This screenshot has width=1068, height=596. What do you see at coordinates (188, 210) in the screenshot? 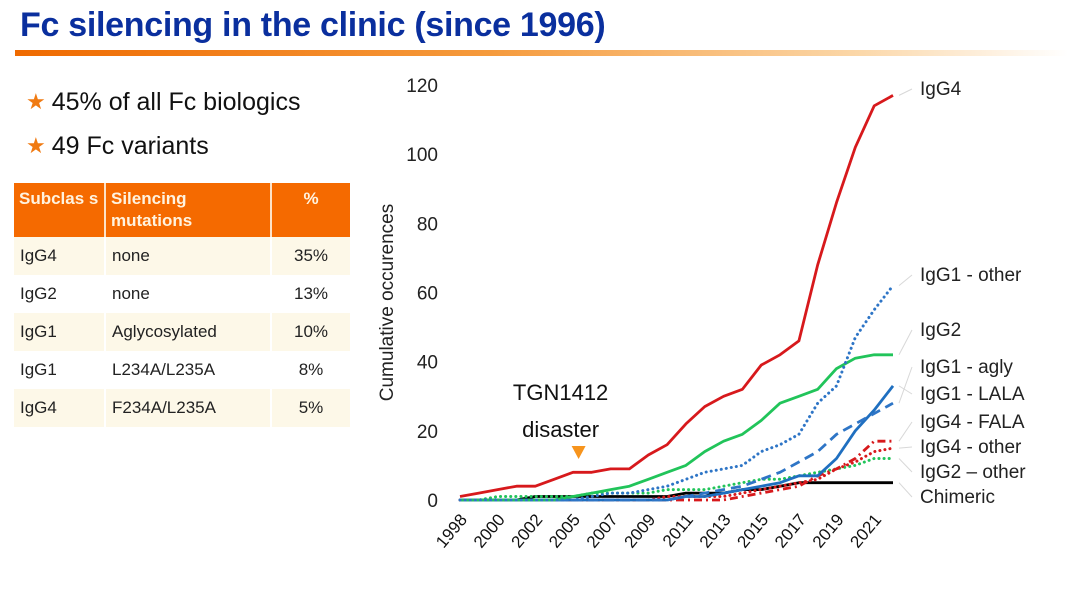
I see `header-silencing-mutations: Silencing mutations` at bounding box center [188, 210].